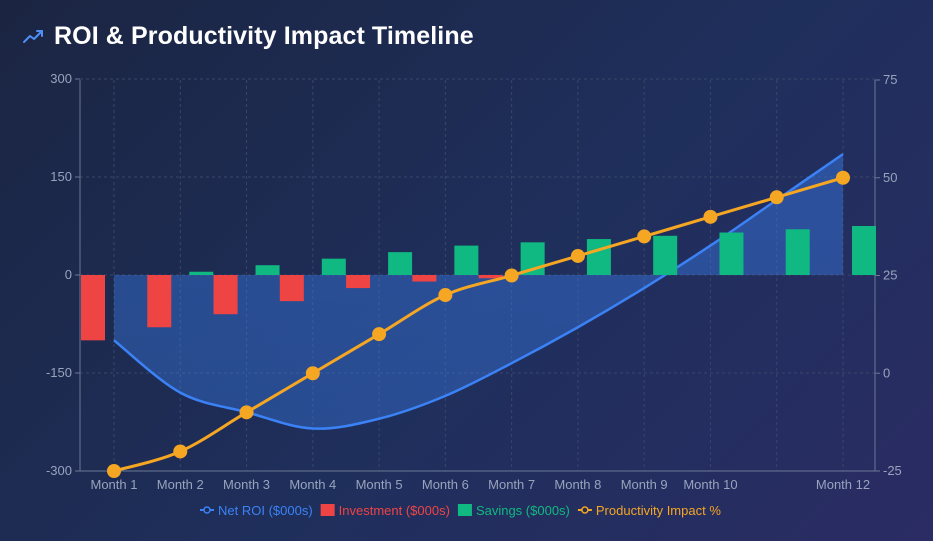  What do you see at coordinates (890, 79) in the screenshot?
I see `right-axis-tick-label: 75` at bounding box center [890, 79].